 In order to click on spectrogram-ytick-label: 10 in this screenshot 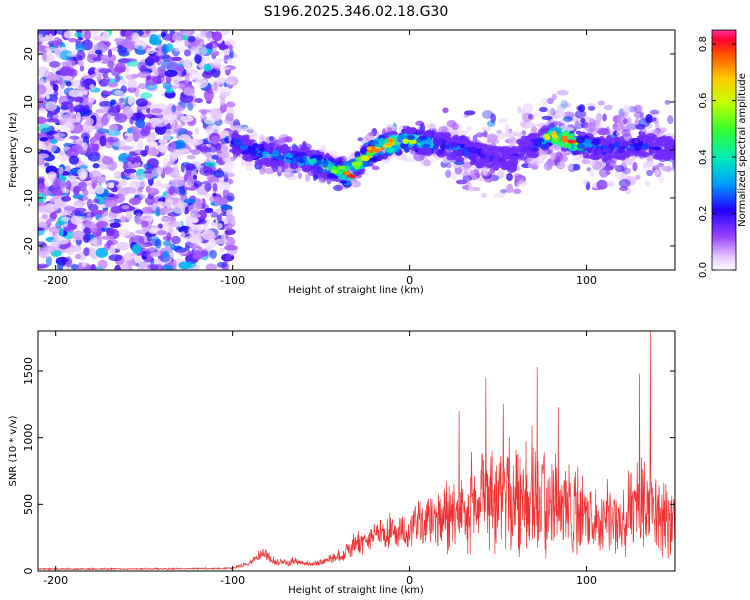, I will do `click(28, 102)`.